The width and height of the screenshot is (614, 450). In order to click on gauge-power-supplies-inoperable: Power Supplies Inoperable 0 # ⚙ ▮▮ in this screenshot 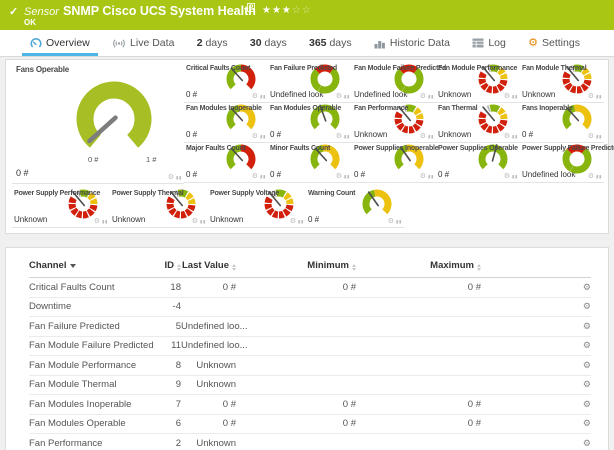, I will do `click(395, 163)`.